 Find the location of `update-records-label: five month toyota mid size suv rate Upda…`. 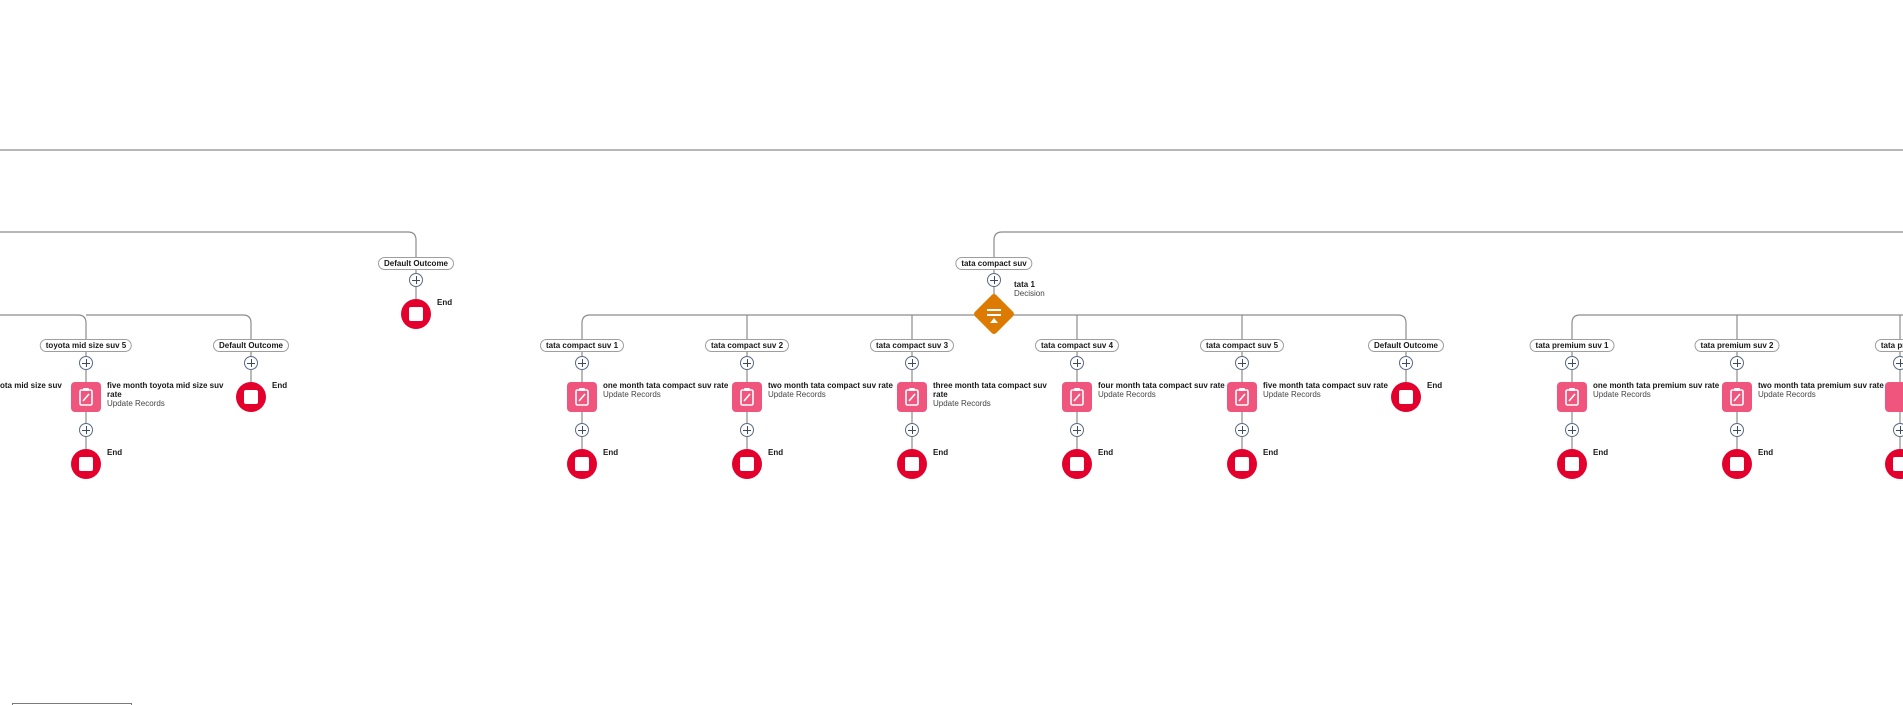

update-records-label: five month toyota mid size suv rate Upda… is located at coordinates (165, 394).